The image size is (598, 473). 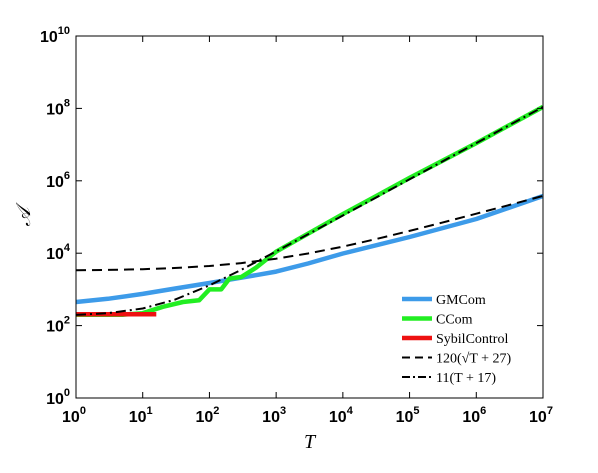 I want to click on x-tick-label-1: 10¹, so click(x=141, y=415).